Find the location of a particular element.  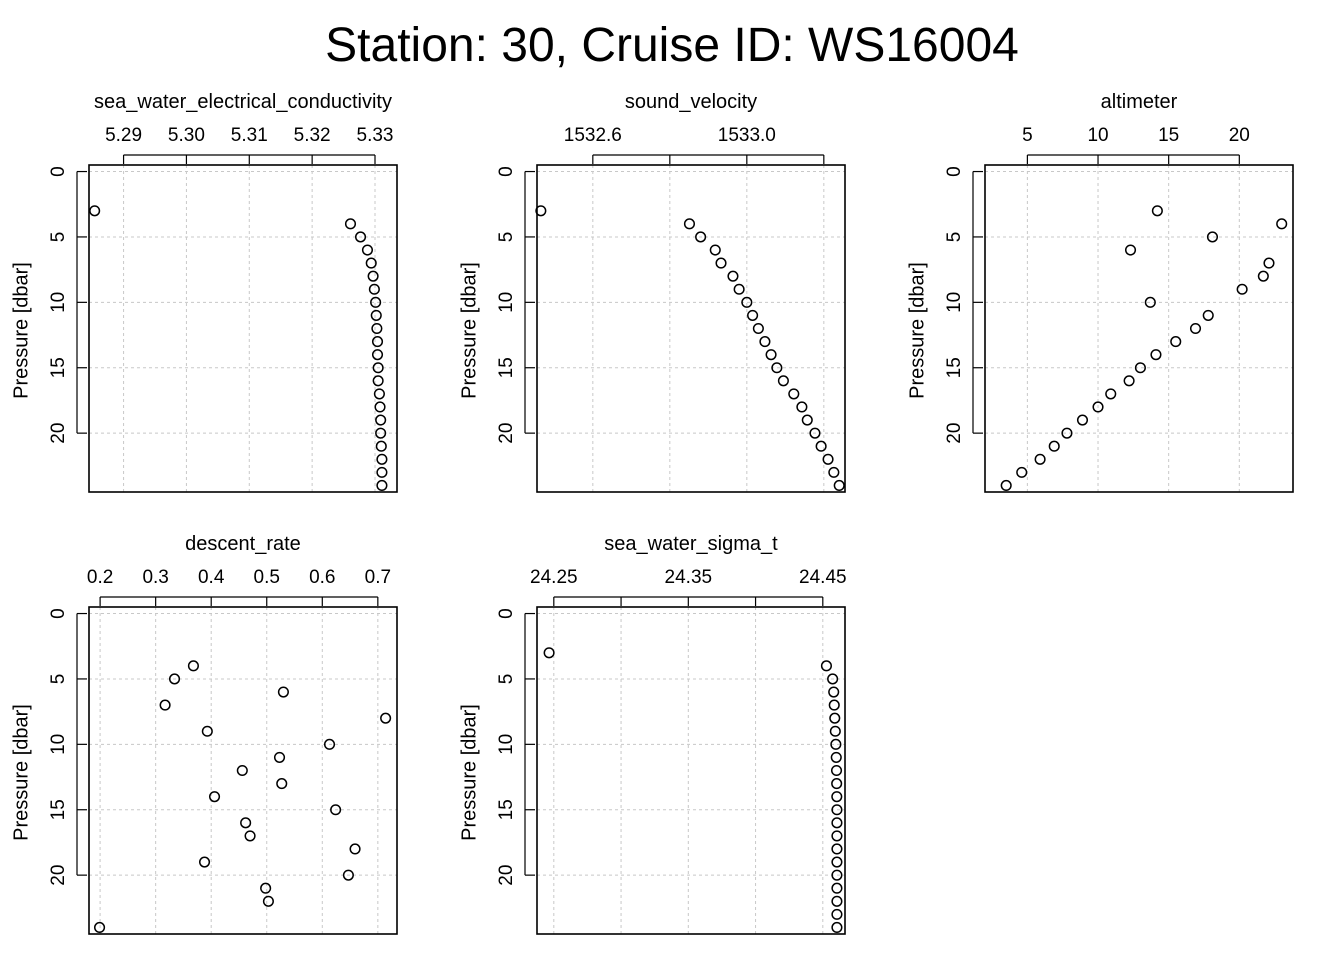

x-tick-label: 24.25 is located at coordinates (554, 577).